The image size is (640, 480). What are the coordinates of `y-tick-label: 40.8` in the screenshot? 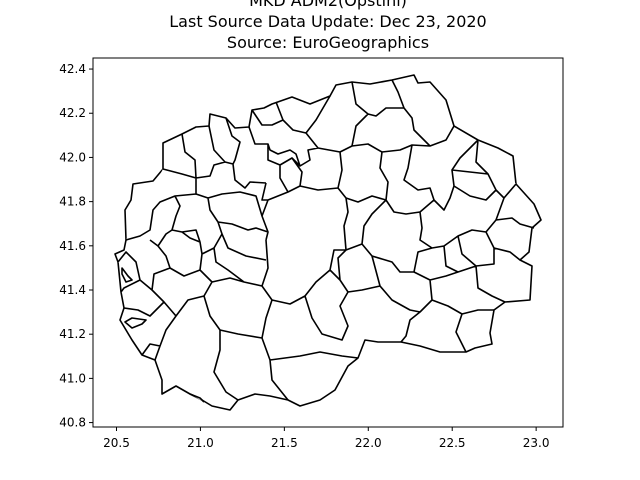 It's located at (72, 423).